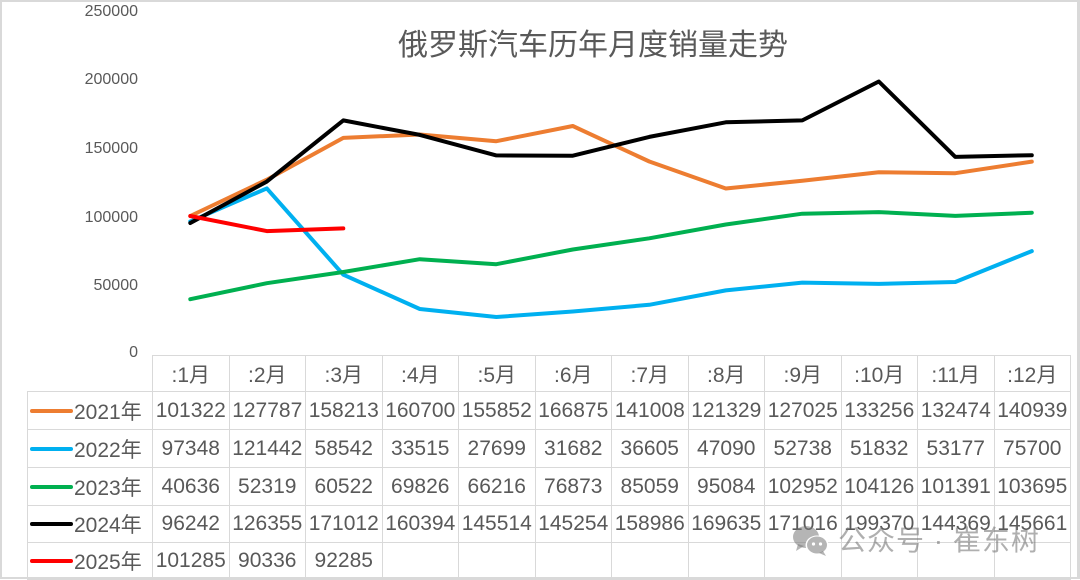 Image resolution: width=1080 pixels, height=580 pixels. Describe the element at coordinates (90, 374) in the screenshot. I see `table-corner-cell` at that location.